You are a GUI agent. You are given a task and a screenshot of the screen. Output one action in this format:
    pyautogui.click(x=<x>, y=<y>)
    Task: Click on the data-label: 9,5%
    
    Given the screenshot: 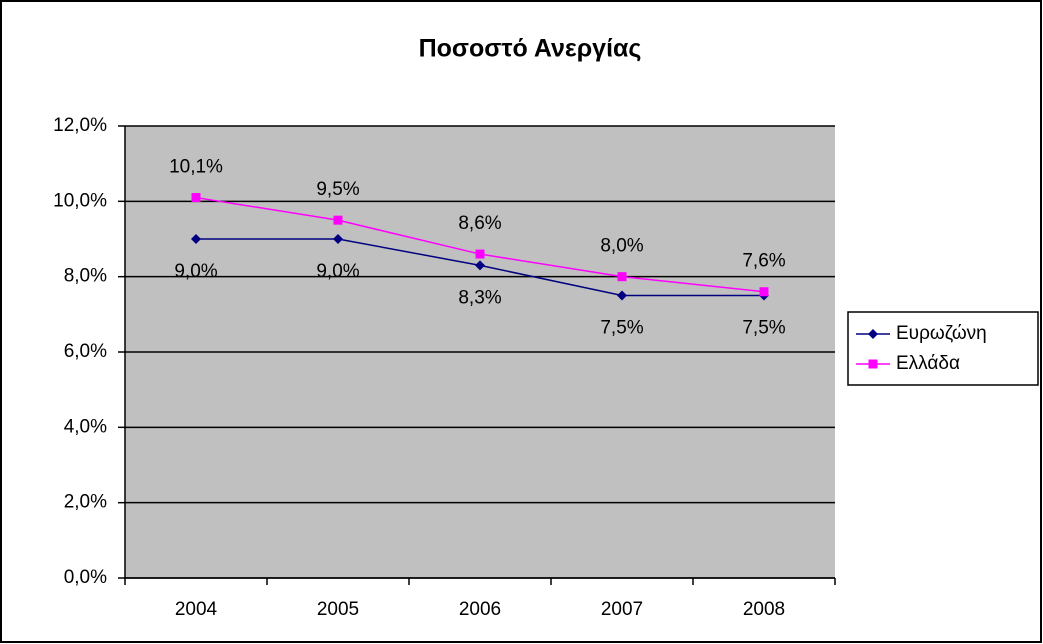 What is the action you would take?
    pyautogui.click(x=337, y=189)
    